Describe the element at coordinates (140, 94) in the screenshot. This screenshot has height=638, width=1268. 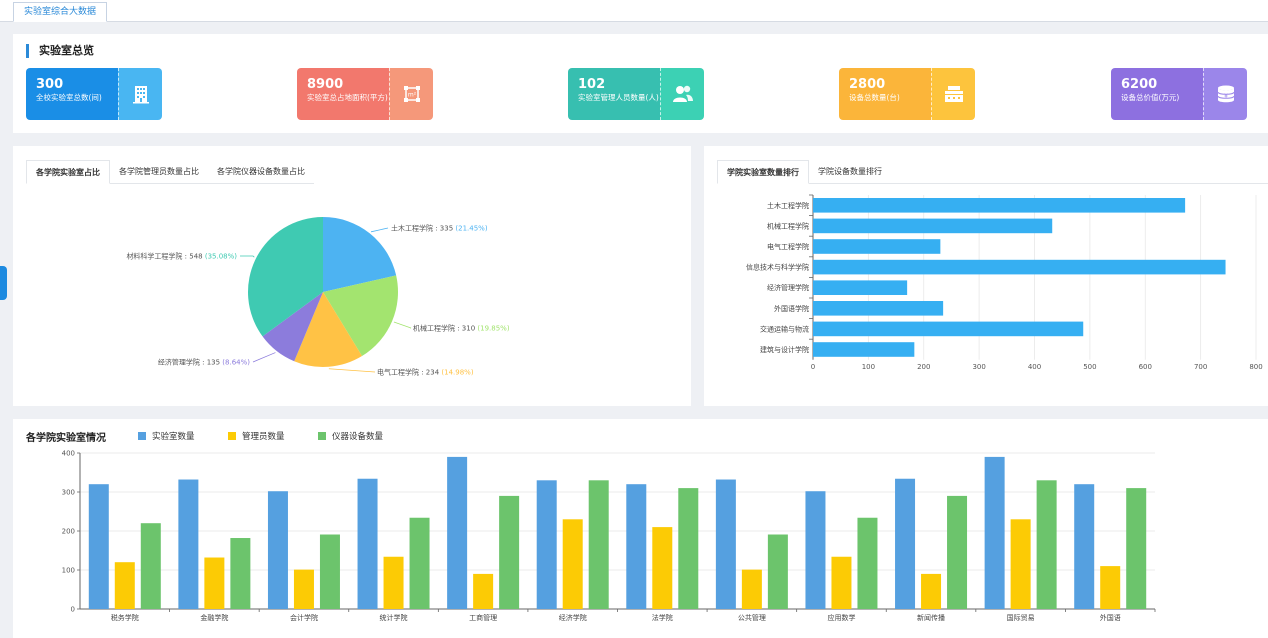
I see `building-icon` at that location.